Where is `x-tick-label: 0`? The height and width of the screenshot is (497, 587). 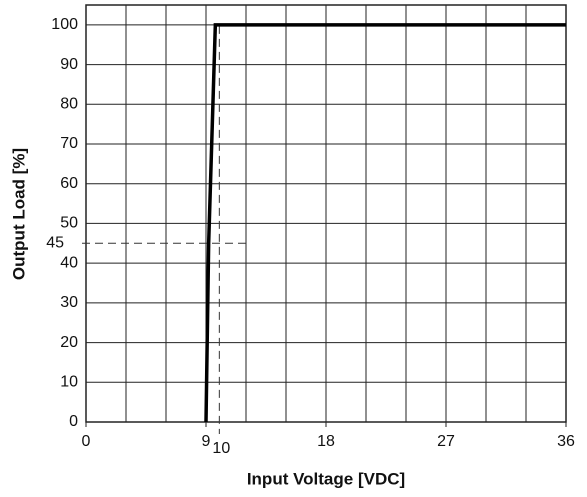
x-tick-label: 0 is located at coordinates (86, 441).